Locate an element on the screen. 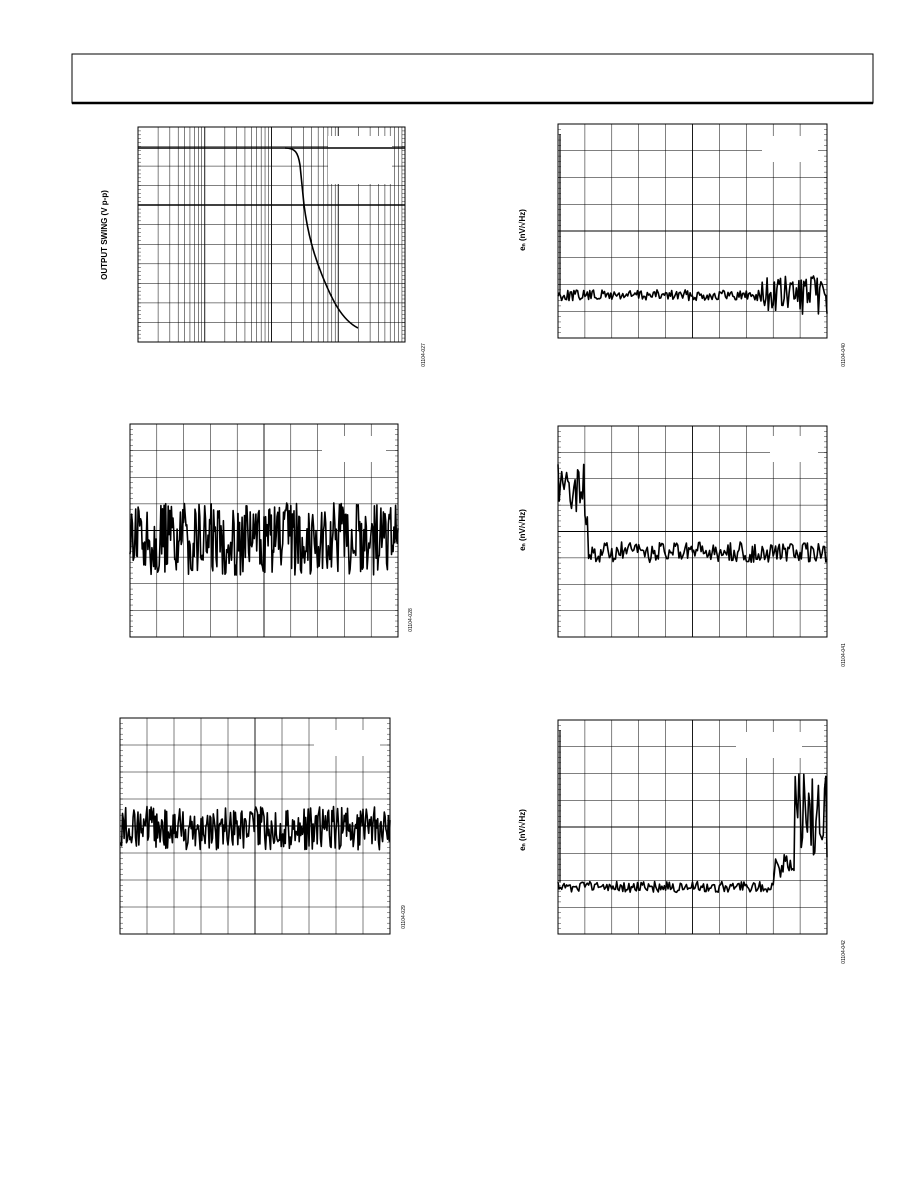 The width and height of the screenshot is (918, 1193). figure: 01104-028 is located at coordinates (271, 530).